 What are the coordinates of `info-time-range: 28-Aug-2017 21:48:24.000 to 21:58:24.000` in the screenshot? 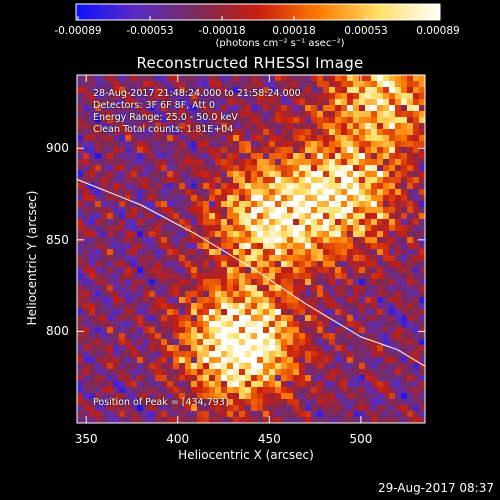 It's located at (197, 93).